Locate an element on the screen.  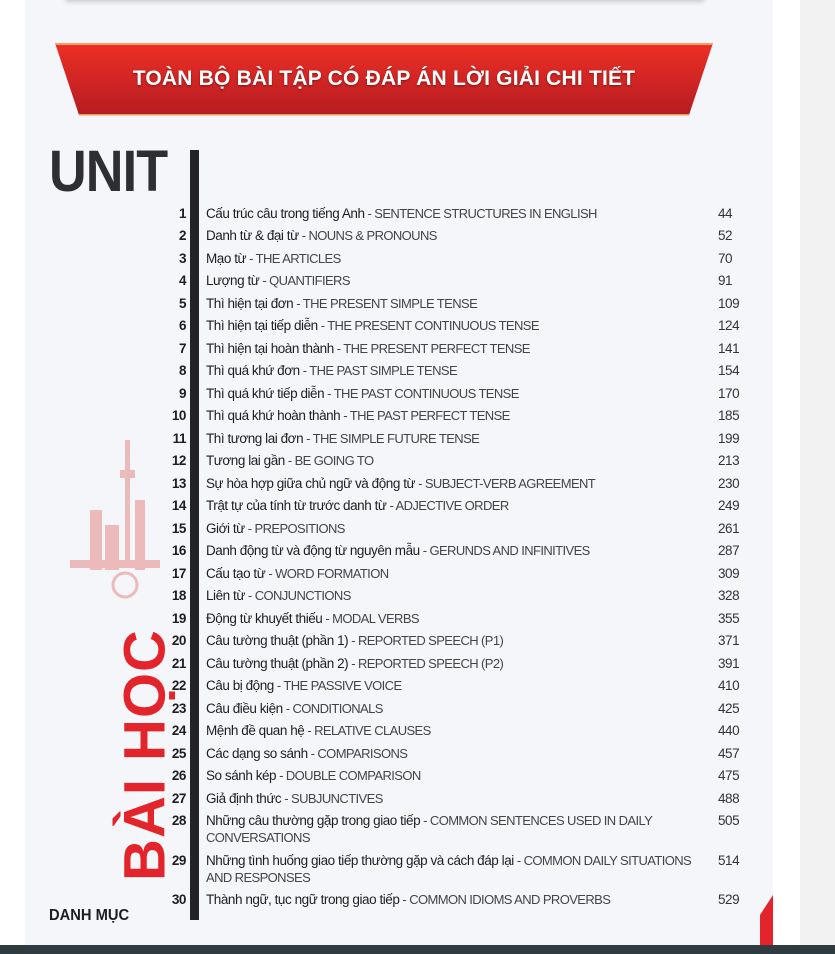
unit-number: 20 is located at coordinates (179, 641).